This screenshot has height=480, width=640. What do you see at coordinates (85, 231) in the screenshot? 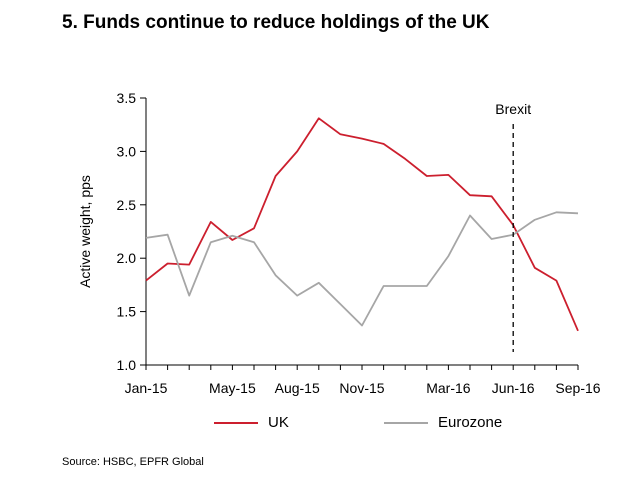
I see `y-axis-label: Active weight, pps` at bounding box center [85, 231].